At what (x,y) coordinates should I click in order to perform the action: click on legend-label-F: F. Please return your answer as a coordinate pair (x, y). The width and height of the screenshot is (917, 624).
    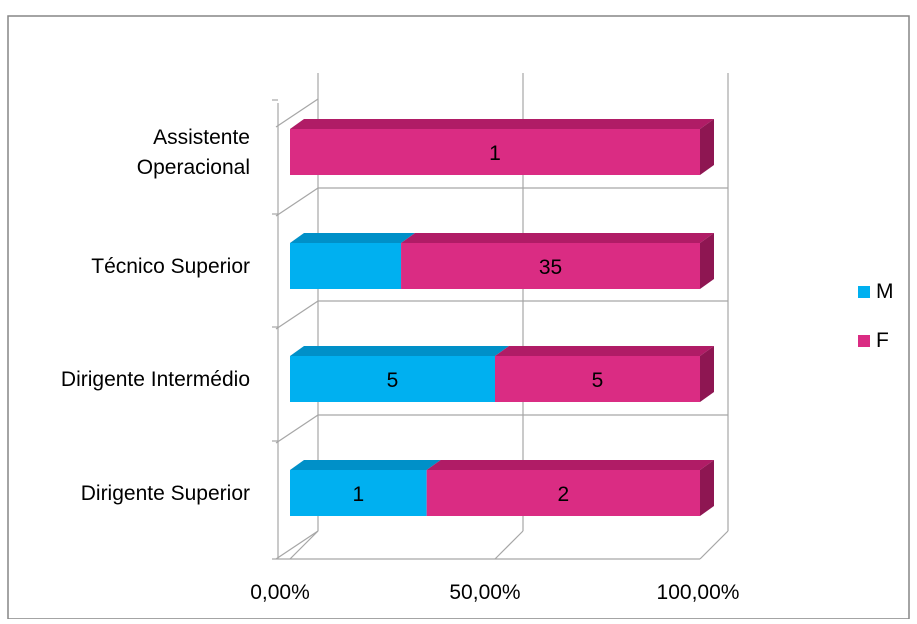
    Looking at the image, I should click on (882, 340).